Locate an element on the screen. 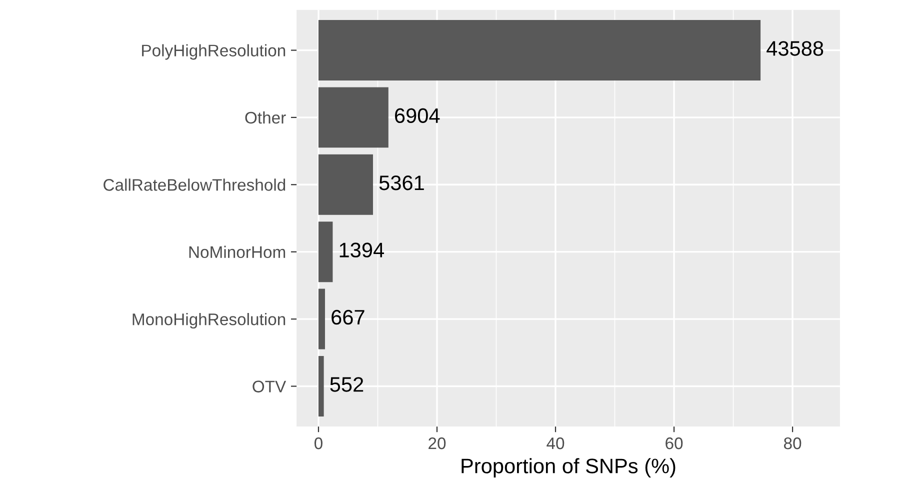 This screenshot has width=921, height=496. annotation: 1394 is located at coordinates (362, 250).